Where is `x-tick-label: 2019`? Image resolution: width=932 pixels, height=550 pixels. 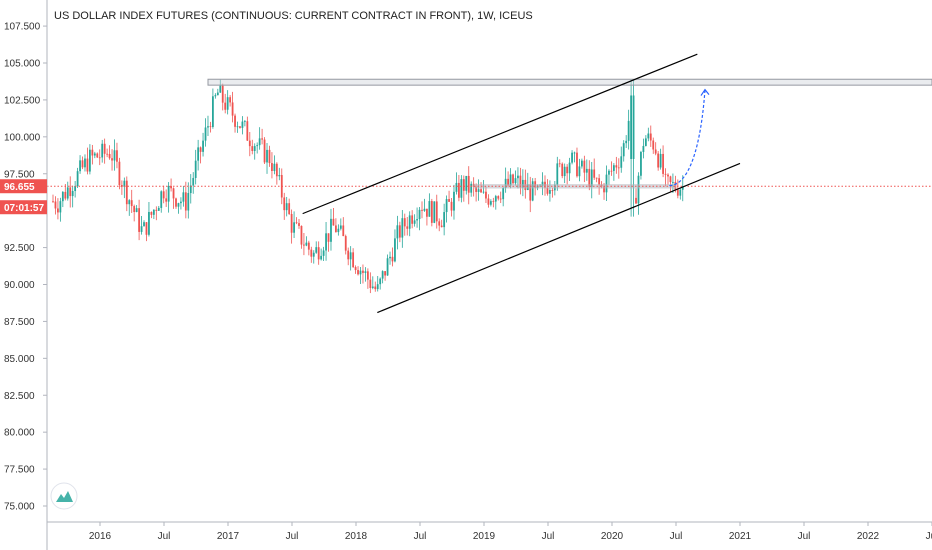 x-tick-label: 2019 is located at coordinates (484, 536).